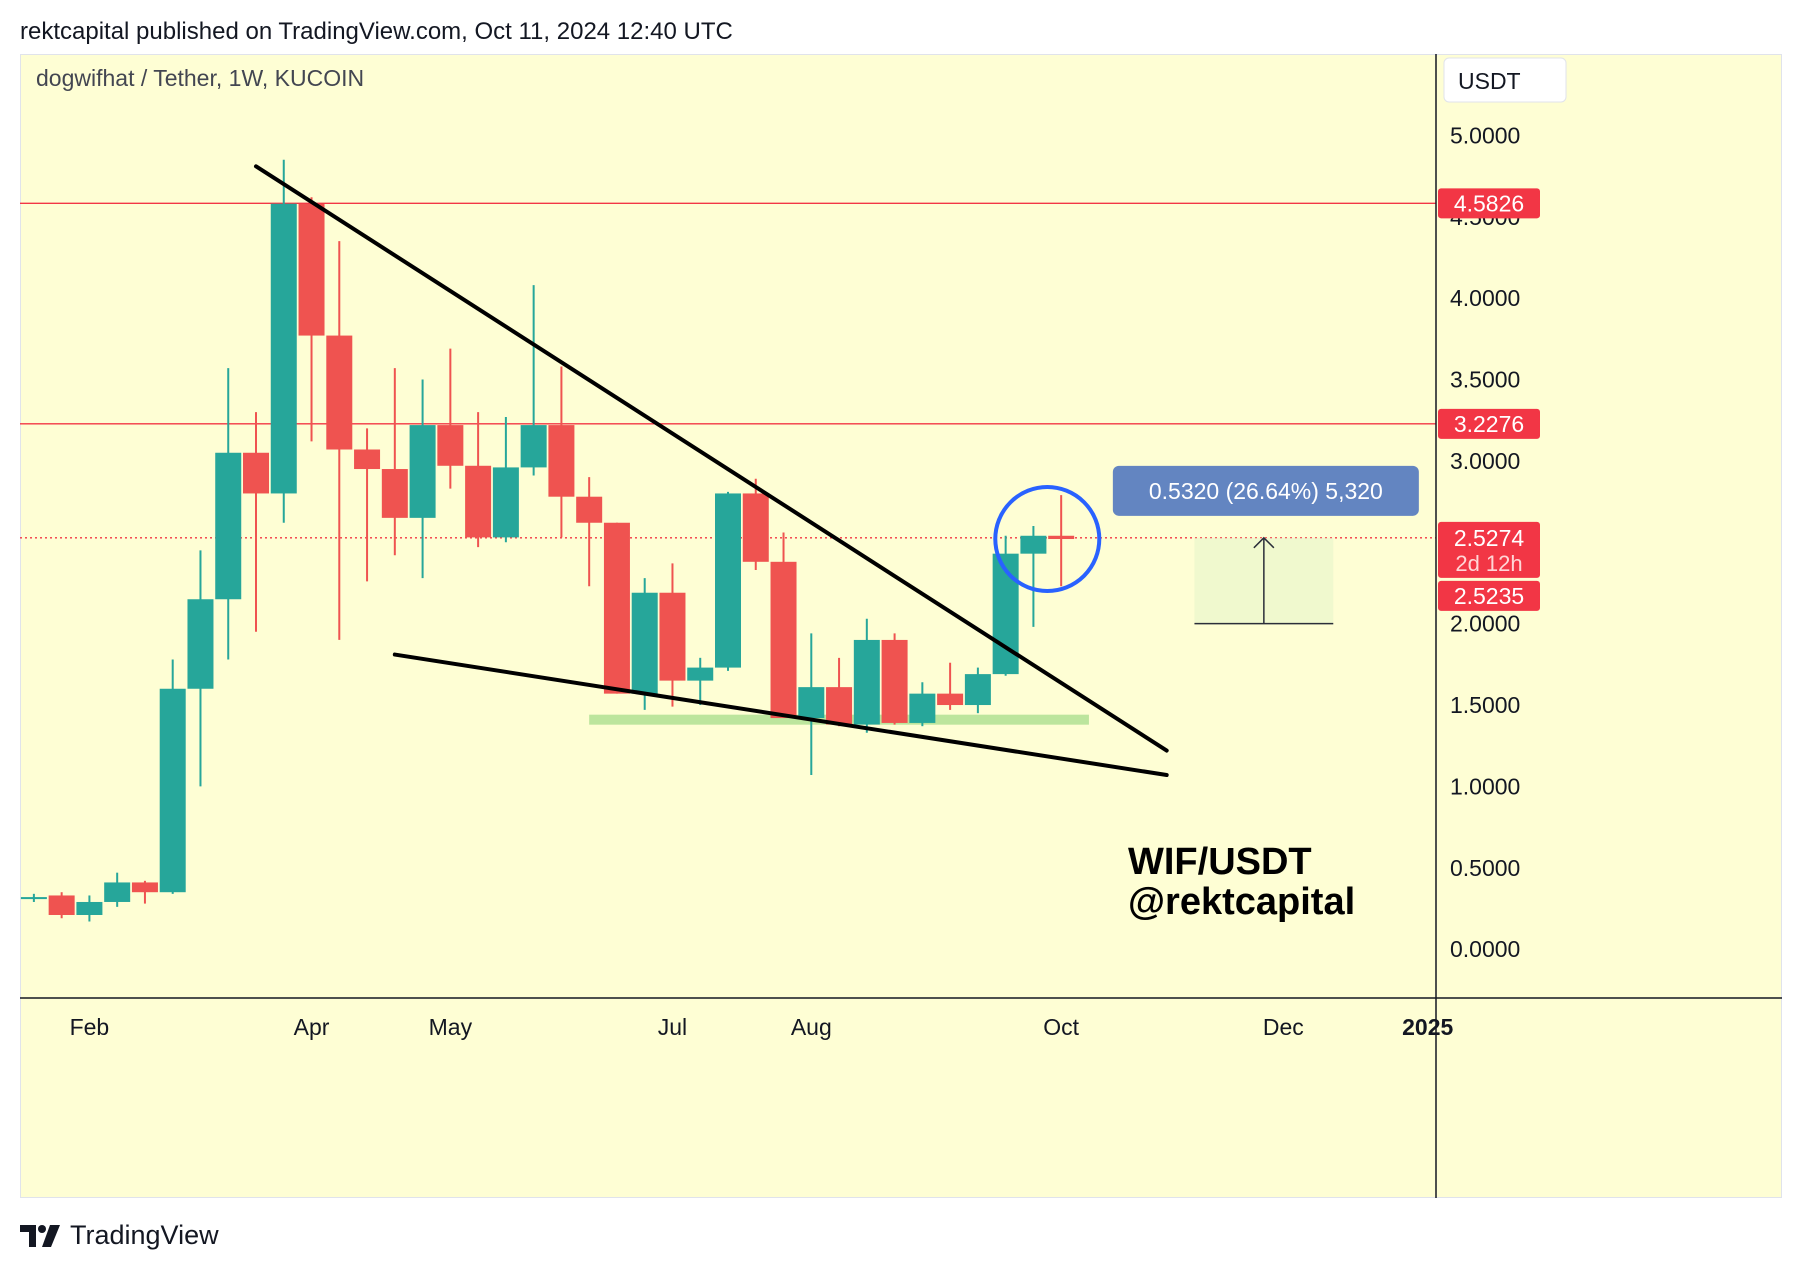 The width and height of the screenshot is (1794, 1266). Describe the element at coordinates (1488, 563) in the screenshot. I see `countdown-tag-text: 2d 12h` at that location.